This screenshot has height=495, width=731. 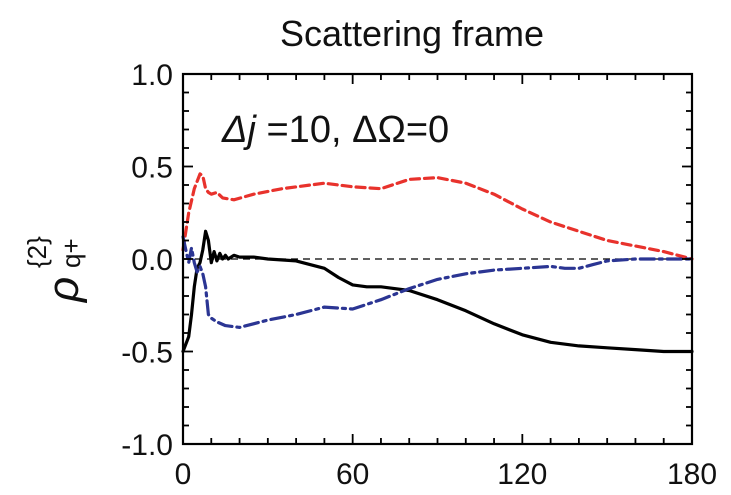 What do you see at coordinates (152, 75) in the screenshot?
I see `y-tick-label: 1.0` at bounding box center [152, 75].